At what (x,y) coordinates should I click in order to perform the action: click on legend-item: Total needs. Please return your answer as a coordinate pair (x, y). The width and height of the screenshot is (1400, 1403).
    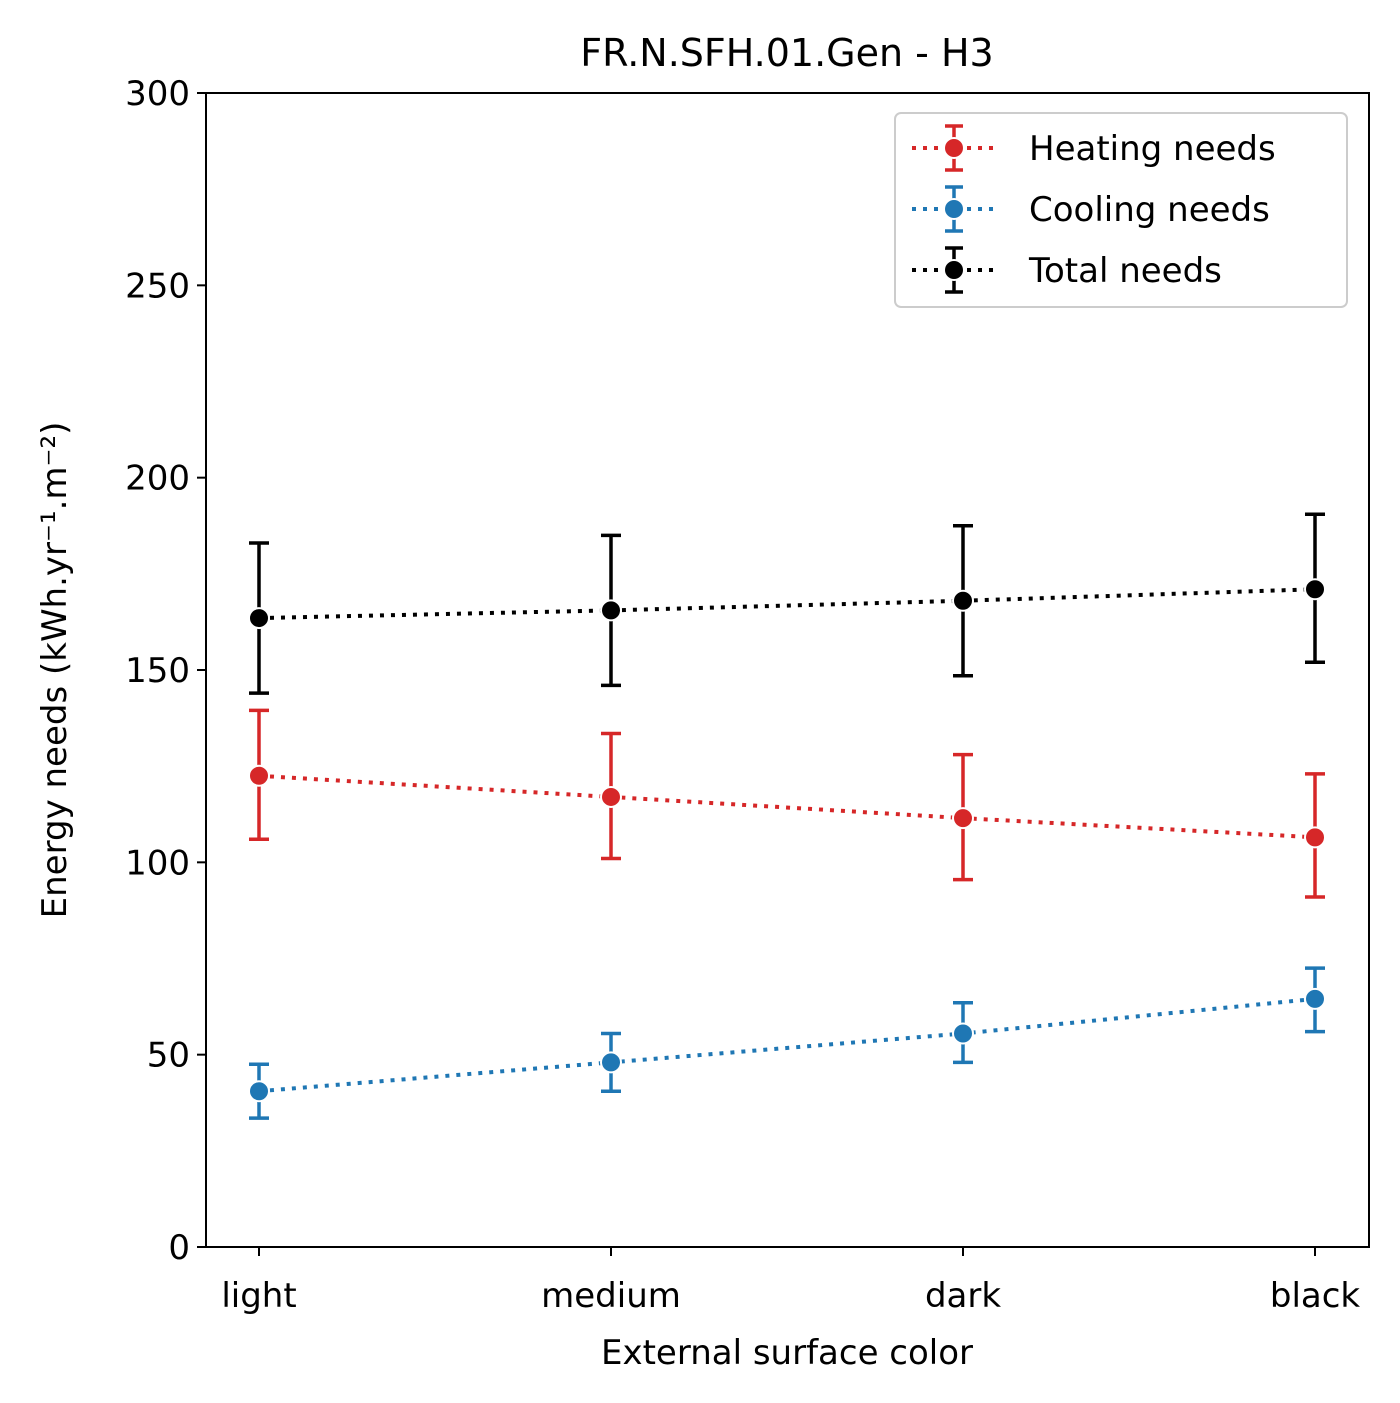
    Looking at the image, I should click on (1067, 270).